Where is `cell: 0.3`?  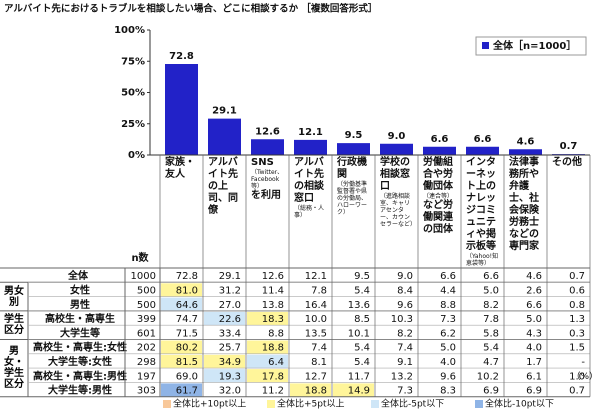 cell: 0.3 is located at coordinates (577, 333).